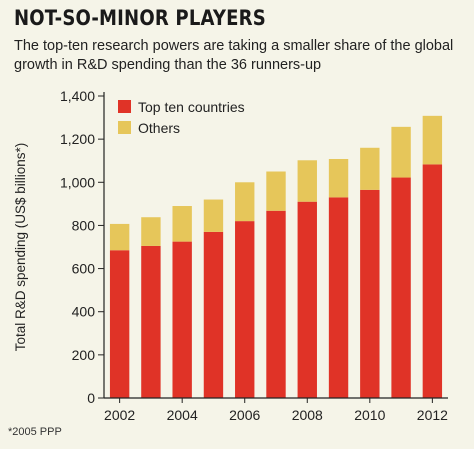 This screenshot has width=474, height=449. Describe the element at coordinates (182, 415) in the screenshot. I see `x-tick-label: 2004` at that location.